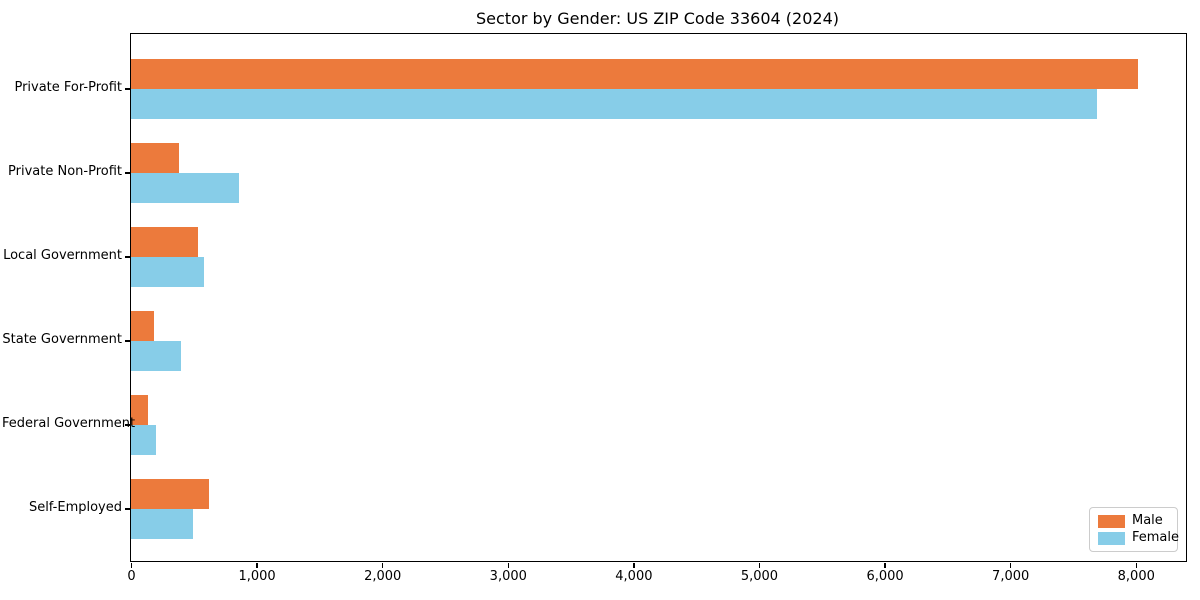 This screenshot has width=1200, height=600. Describe the element at coordinates (1111, 538) in the screenshot. I see `female-swatch-icon` at that location.